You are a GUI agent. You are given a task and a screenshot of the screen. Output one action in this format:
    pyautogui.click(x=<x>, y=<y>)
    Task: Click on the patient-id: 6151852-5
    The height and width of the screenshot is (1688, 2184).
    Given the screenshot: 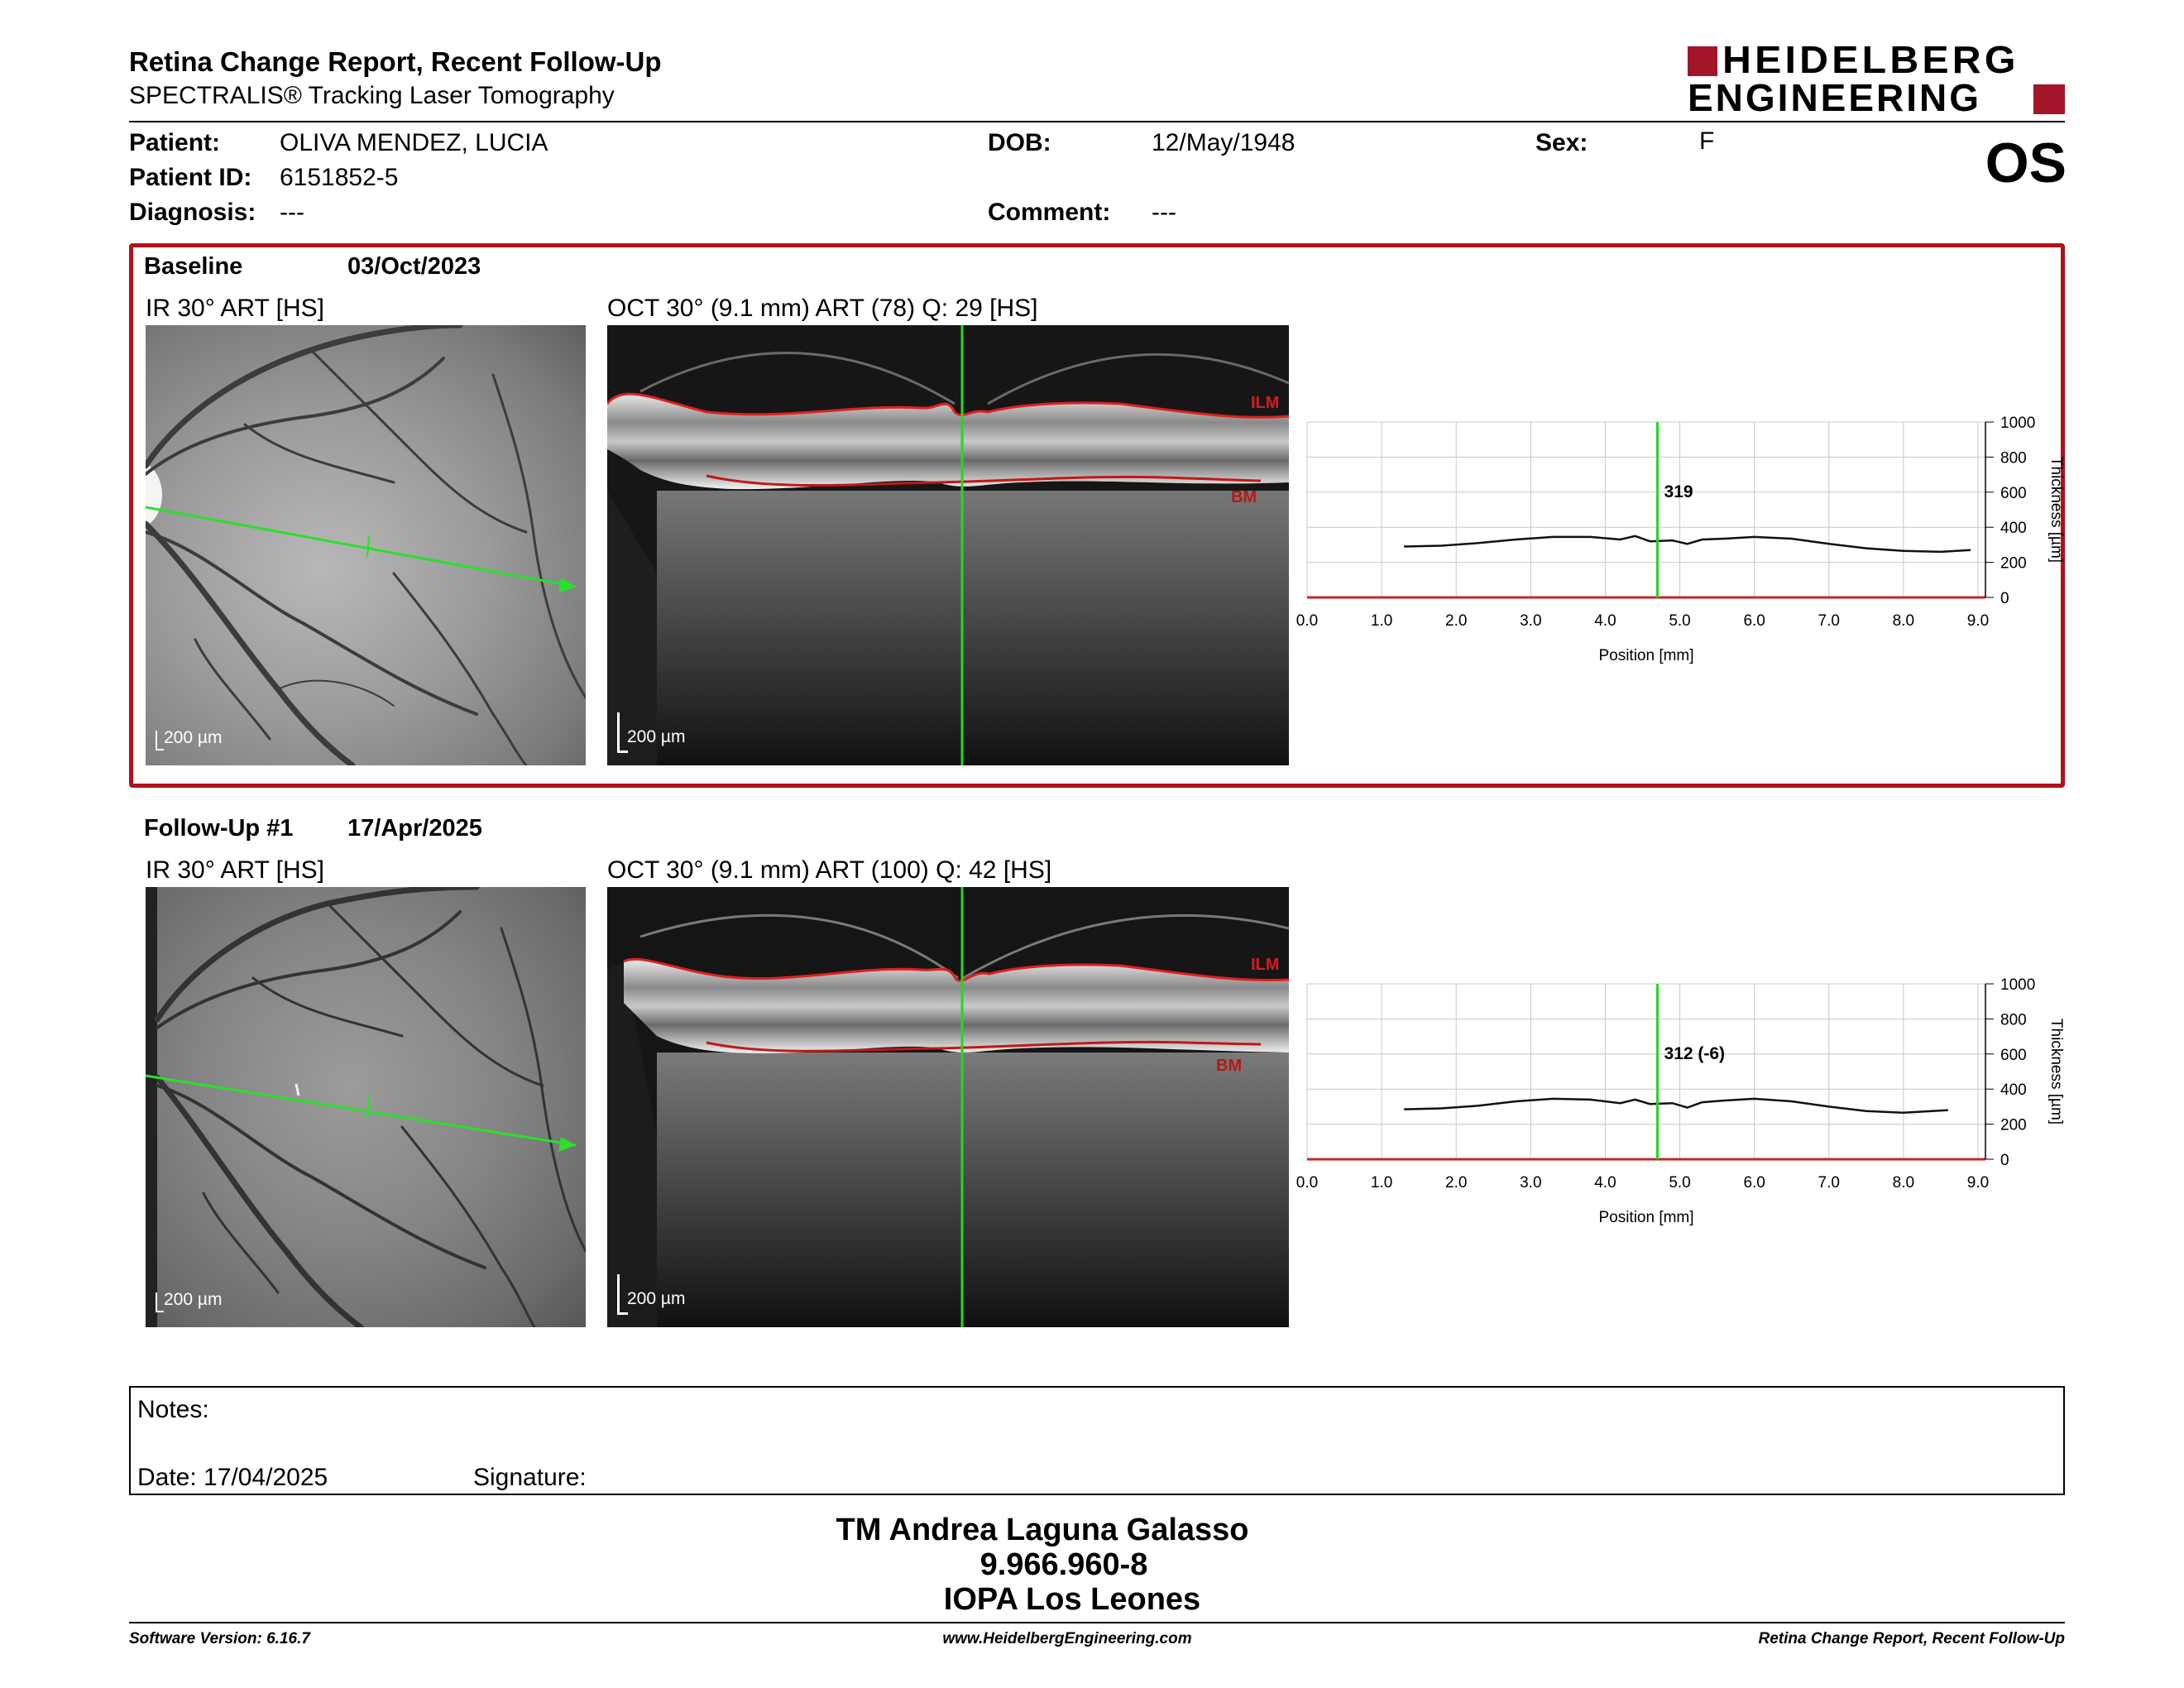 What is the action you would take?
    pyautogui.click(x=339, y=177)
    